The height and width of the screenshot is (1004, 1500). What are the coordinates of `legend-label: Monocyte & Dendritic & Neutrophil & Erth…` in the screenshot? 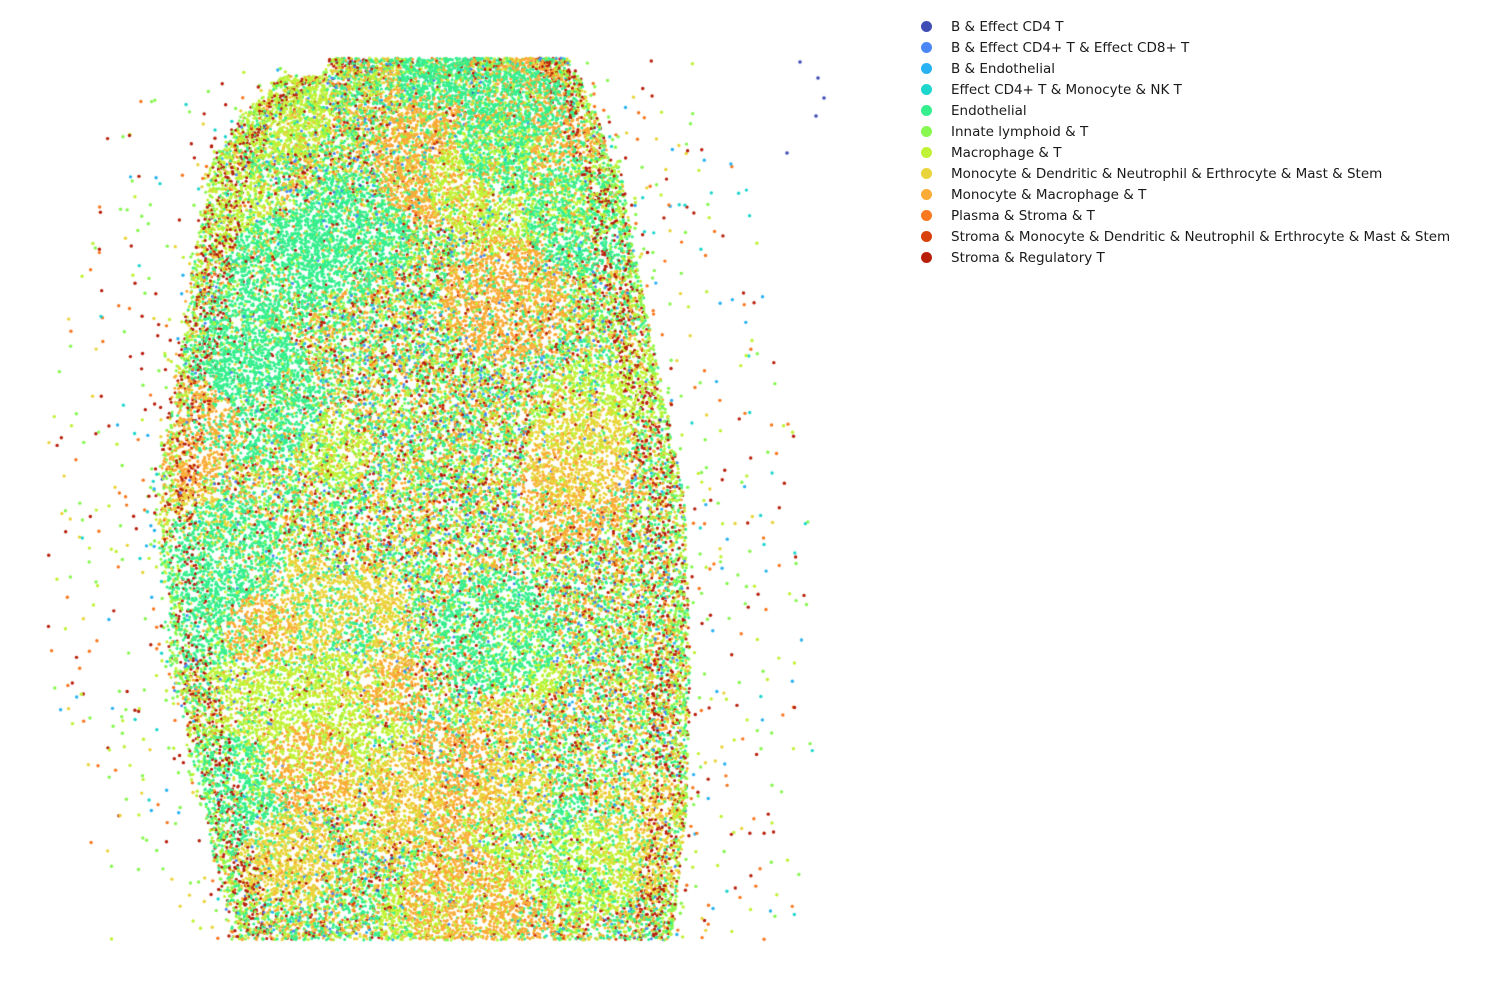 It's located at (1167, 173).